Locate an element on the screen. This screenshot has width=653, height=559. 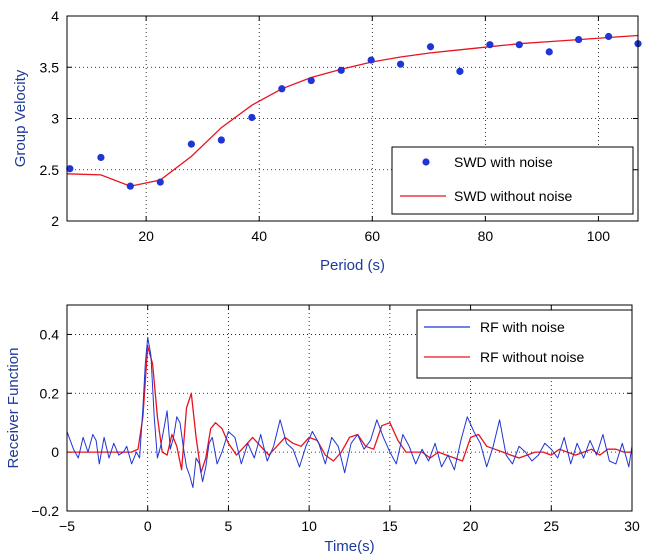
x-tick-label: 0 is located at coordinates (148, 526).